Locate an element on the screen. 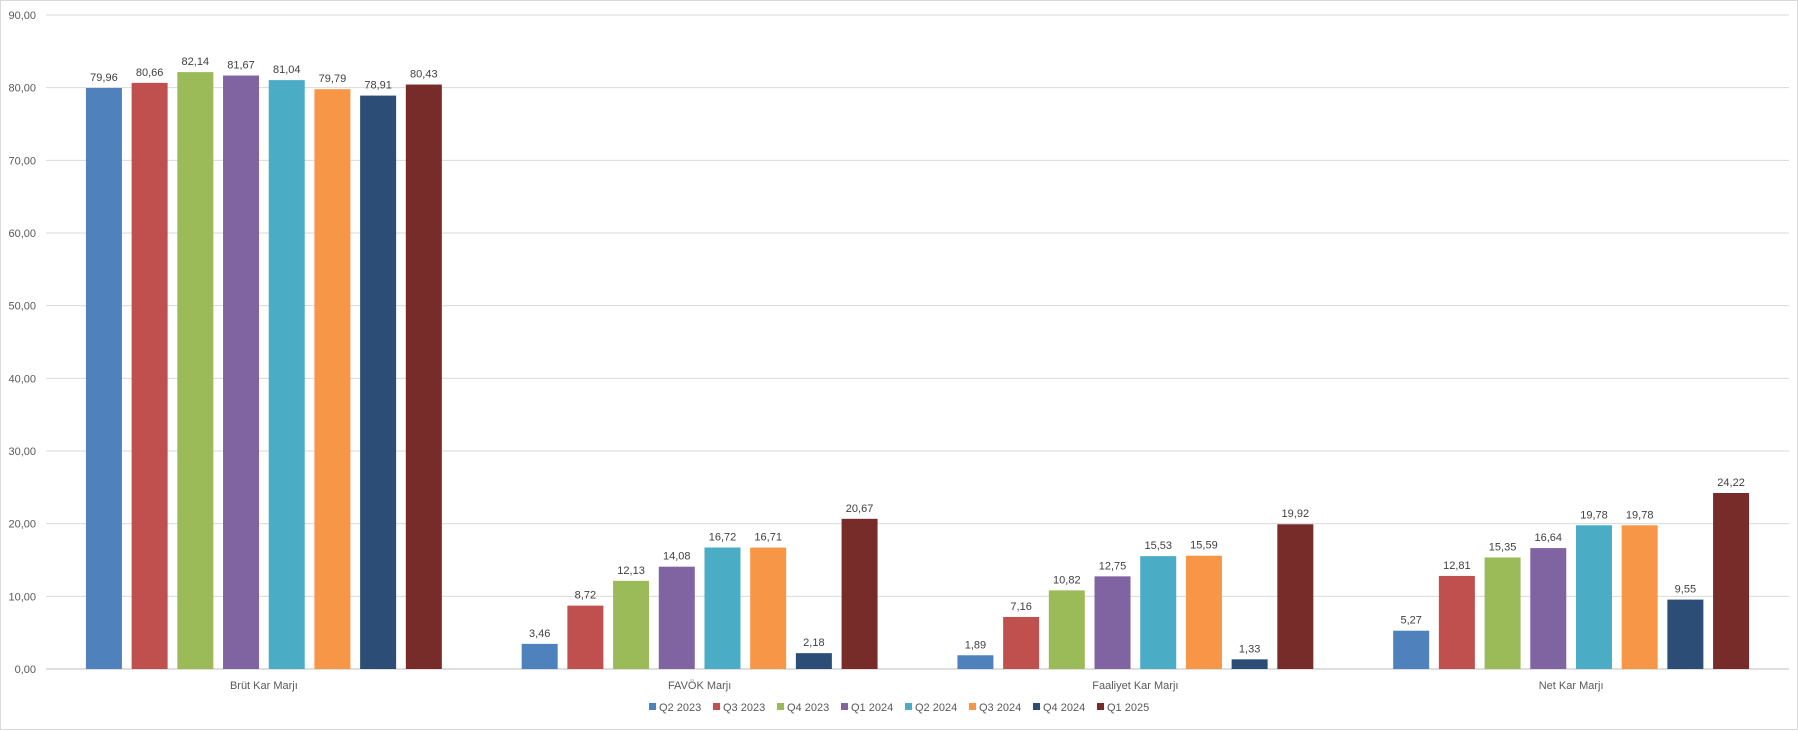  data-label: 16,64 is located at coordinates (1549, 538).